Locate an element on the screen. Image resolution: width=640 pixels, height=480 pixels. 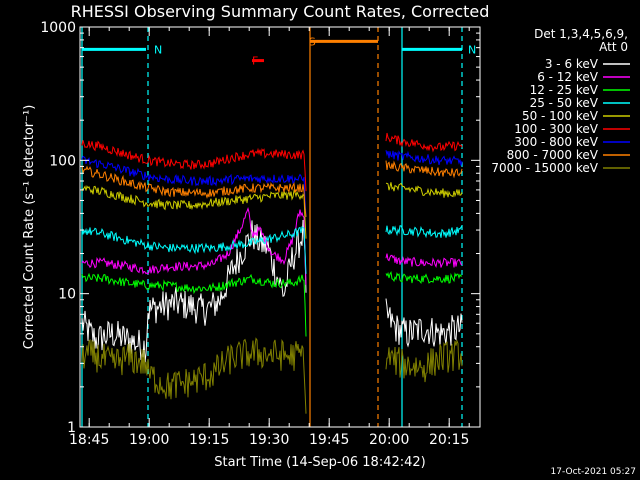
series-50-100-kev is located at coordinates (272, 210).